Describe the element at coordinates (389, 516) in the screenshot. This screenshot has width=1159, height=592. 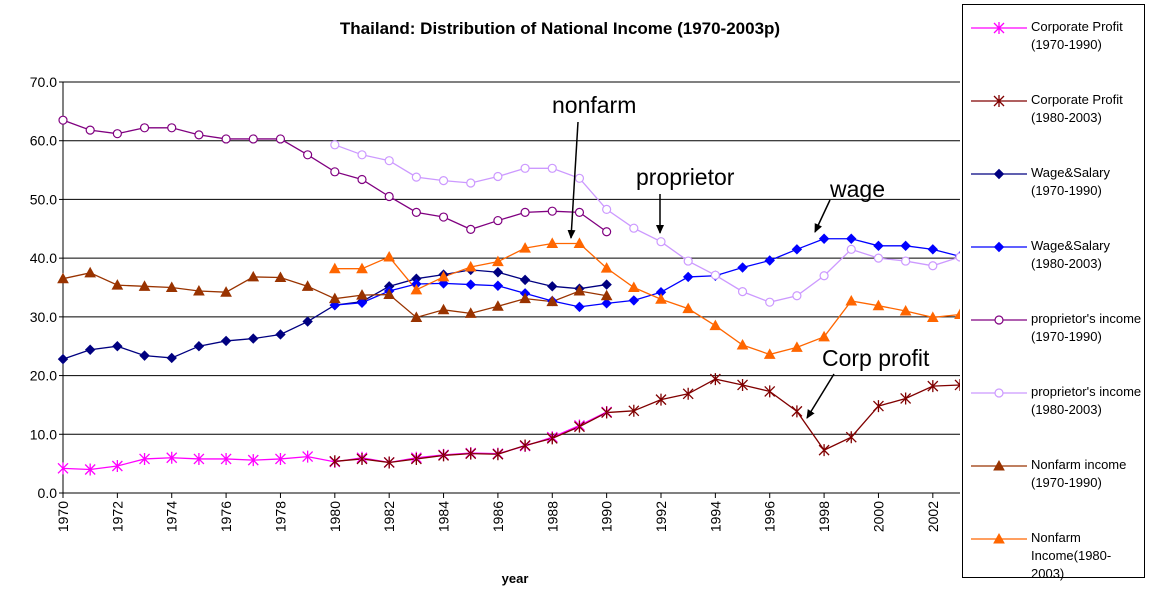
I see `x-tick-label: 1982` at that location.